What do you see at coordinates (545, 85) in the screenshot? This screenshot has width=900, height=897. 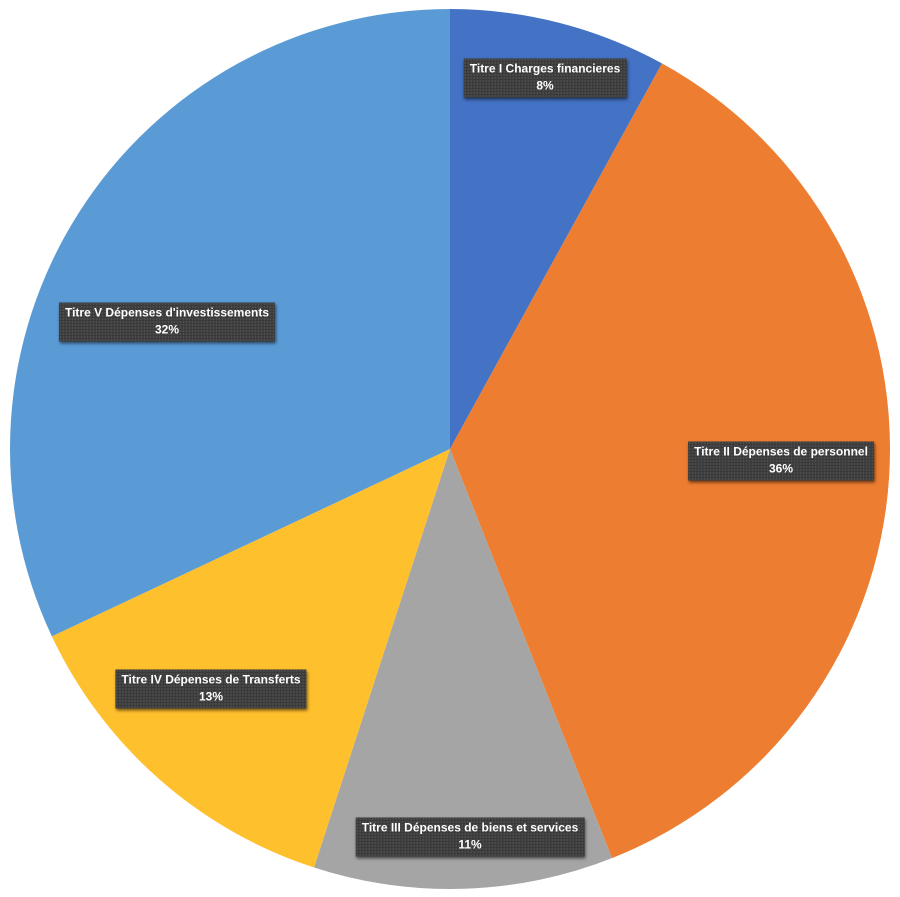 I see `pie-slice-percent: 8%` at bounding box center [545, 85].